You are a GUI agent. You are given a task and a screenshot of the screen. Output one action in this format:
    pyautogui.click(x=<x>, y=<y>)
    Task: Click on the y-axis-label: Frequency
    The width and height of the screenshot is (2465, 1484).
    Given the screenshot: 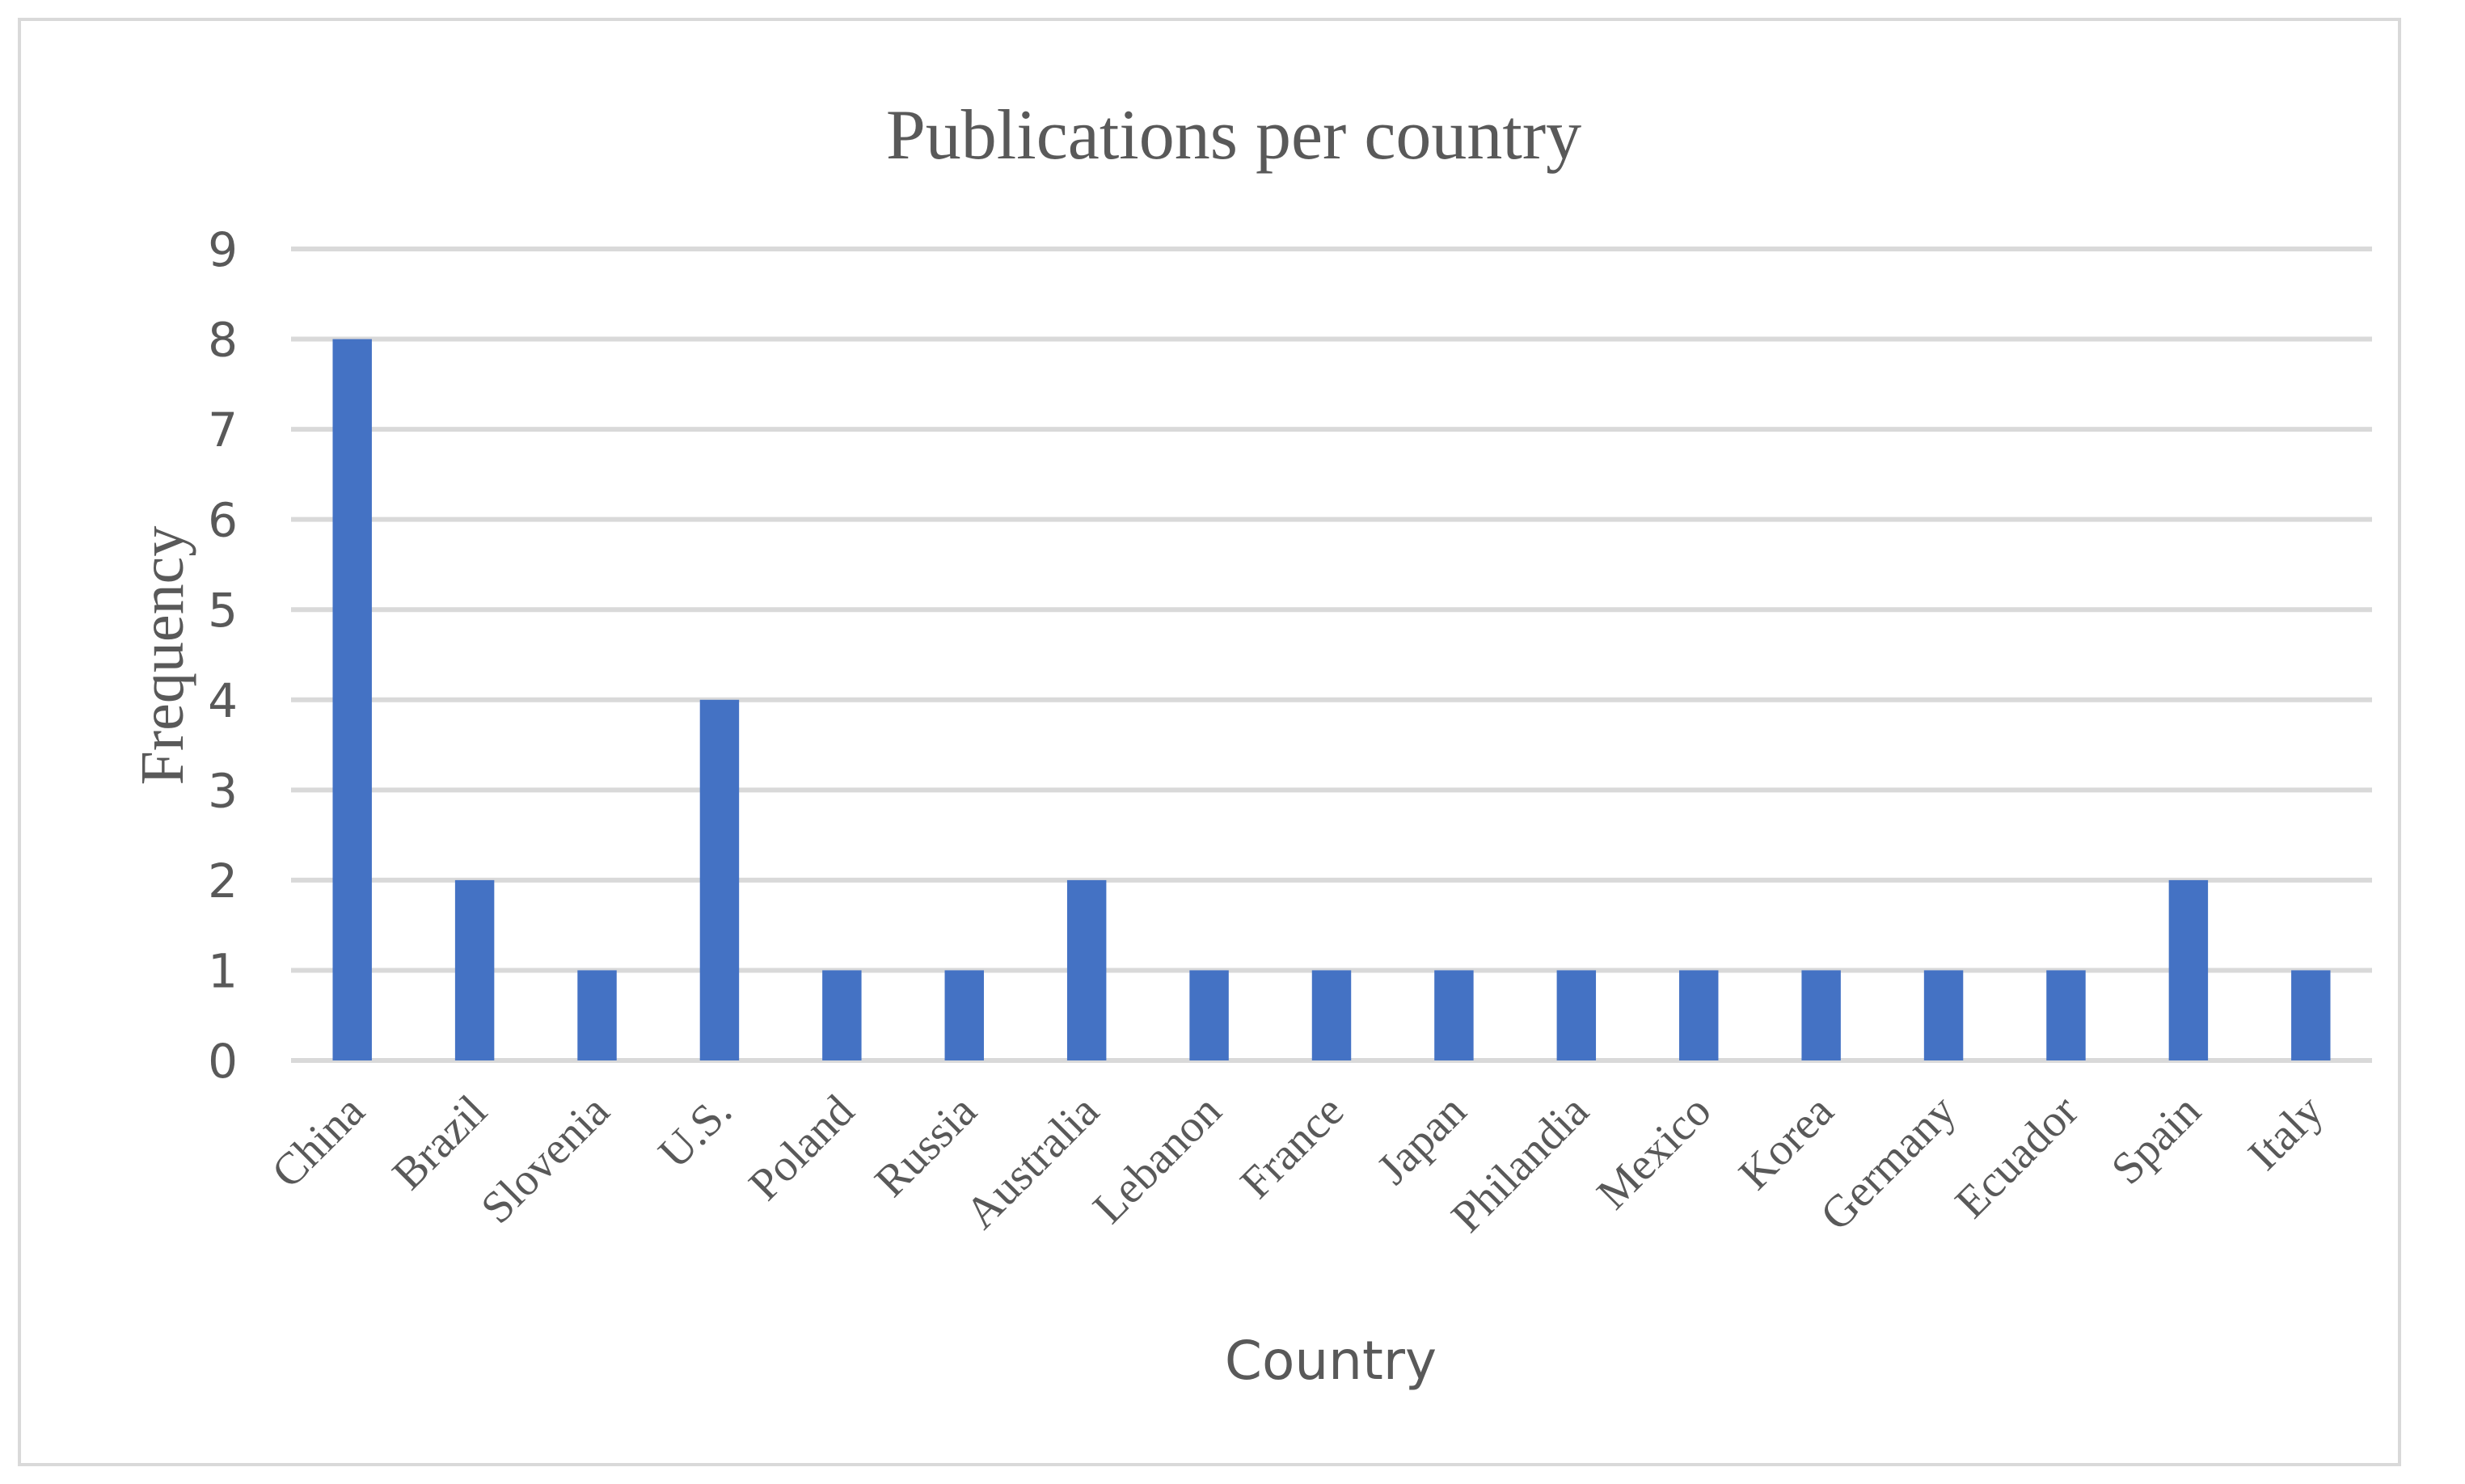 What is the action you would take?
    pyautogui.click(x=163, y=656)
    